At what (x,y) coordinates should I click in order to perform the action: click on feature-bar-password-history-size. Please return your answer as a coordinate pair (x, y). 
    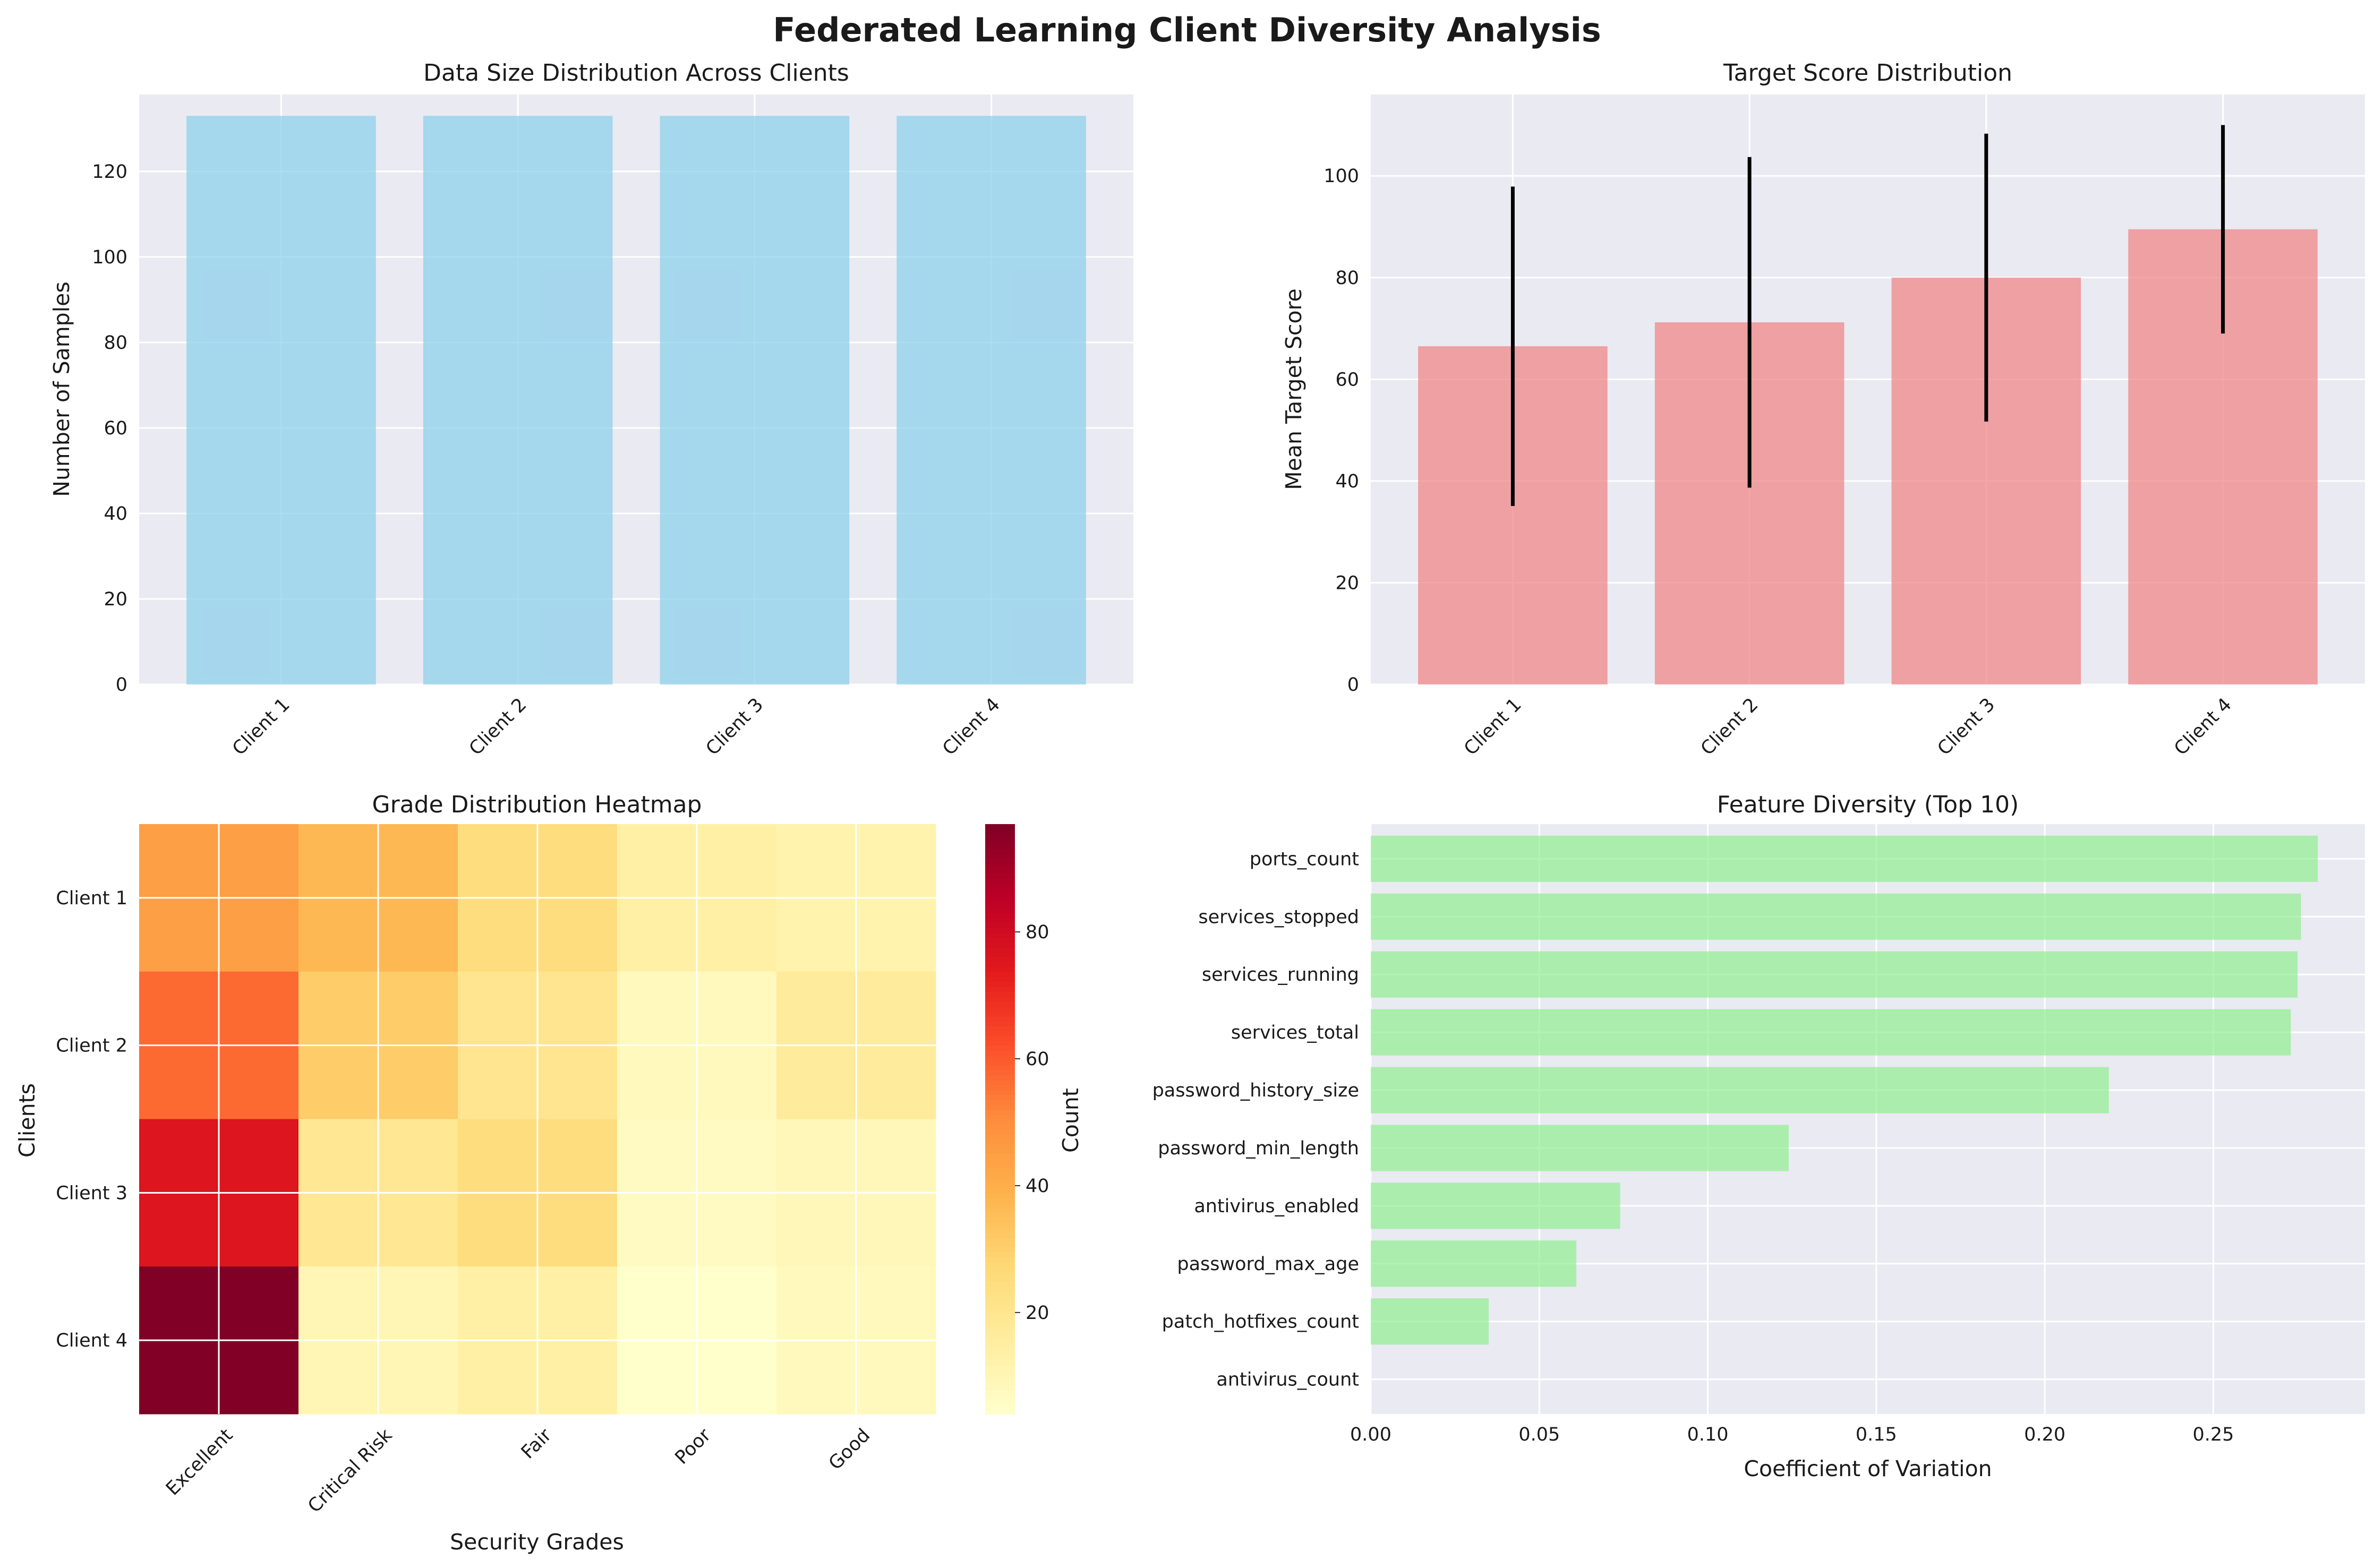
    Looking at the image, I should click on (1740, 1090).